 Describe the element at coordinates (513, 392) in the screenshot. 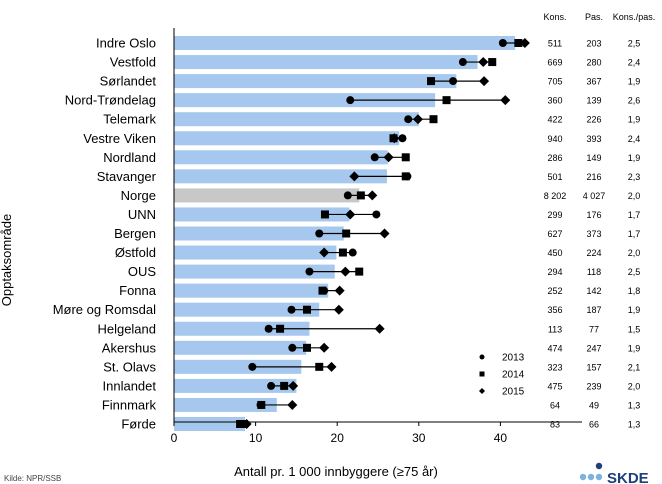

I see `legend-label: 2015` at that location.